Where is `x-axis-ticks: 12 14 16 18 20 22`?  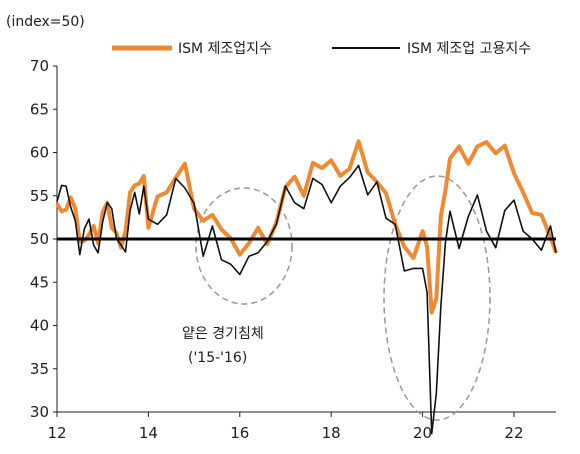 x-axis-ticks: 12 14 16 18 20 22 is located at coordinates (285, 427).